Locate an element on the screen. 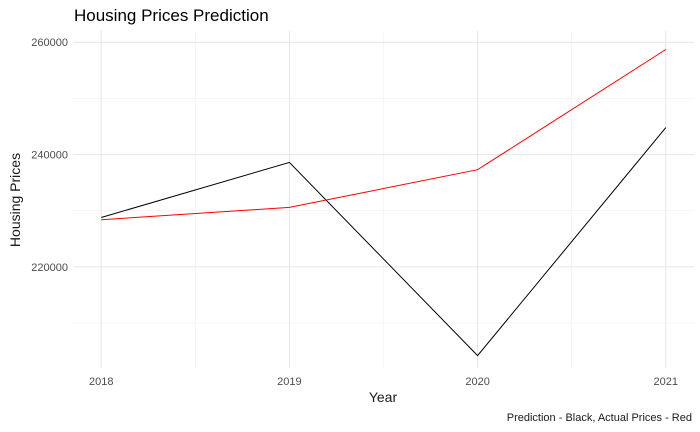 The height and width of the screenshot is (432, 700). y-axis-label: Housing Prices is located at coordinates (15, 200).